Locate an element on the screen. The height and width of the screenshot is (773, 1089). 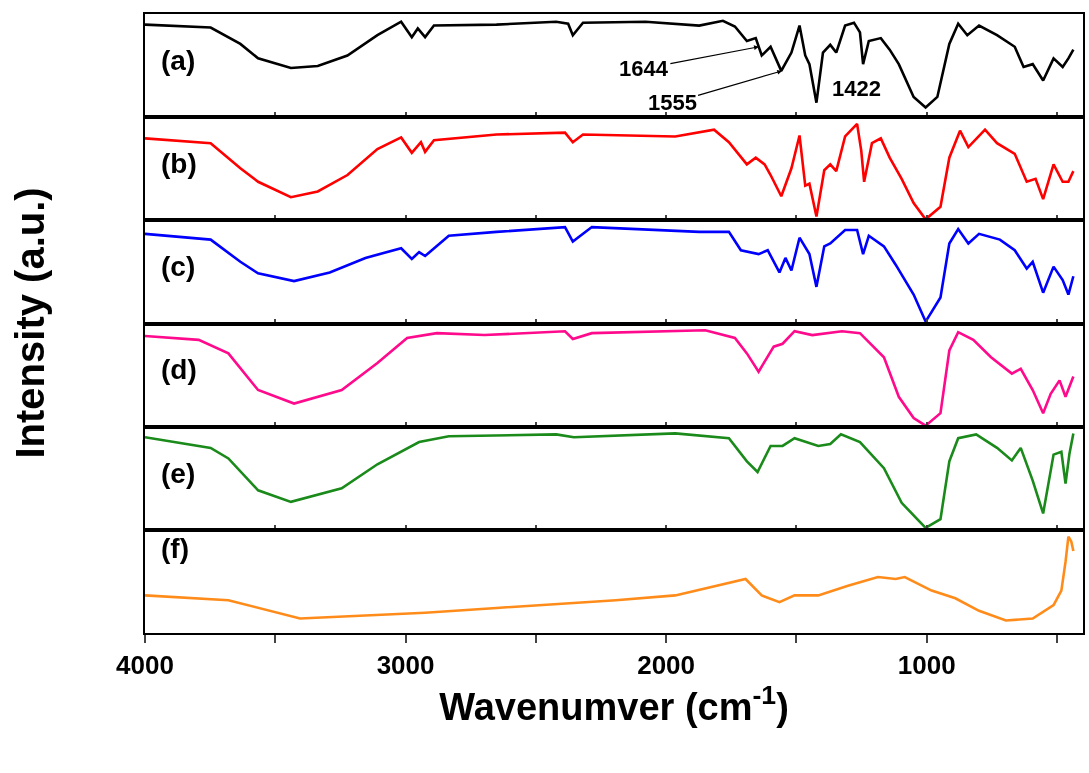
annotation: (d) is located at coordinates (179, 369).